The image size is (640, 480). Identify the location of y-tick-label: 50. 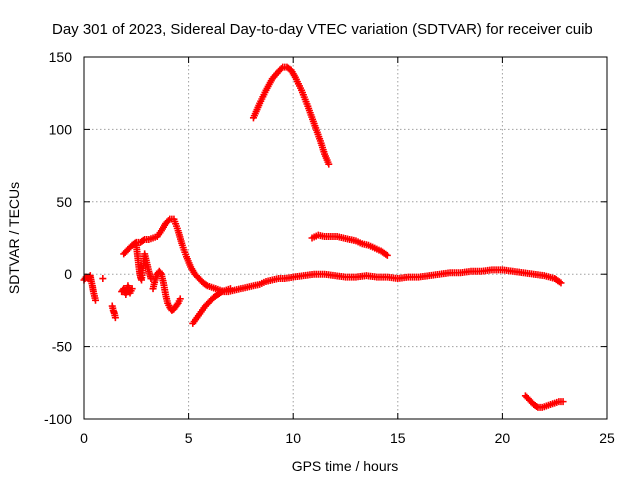
(64, 202).